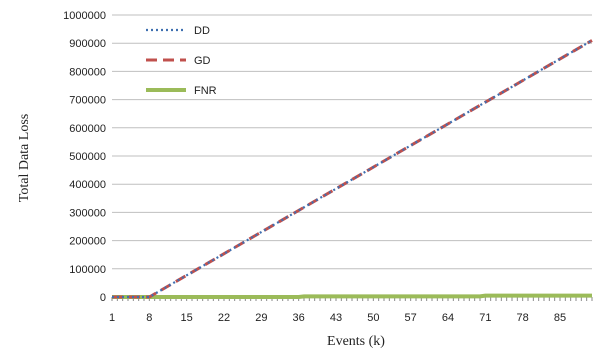 This screenshot has height=352, width=598. What do you see at coordinates (149, 318) in the screenshot?
I see `x-tick-label: 8` at bounding box center [149, 318].